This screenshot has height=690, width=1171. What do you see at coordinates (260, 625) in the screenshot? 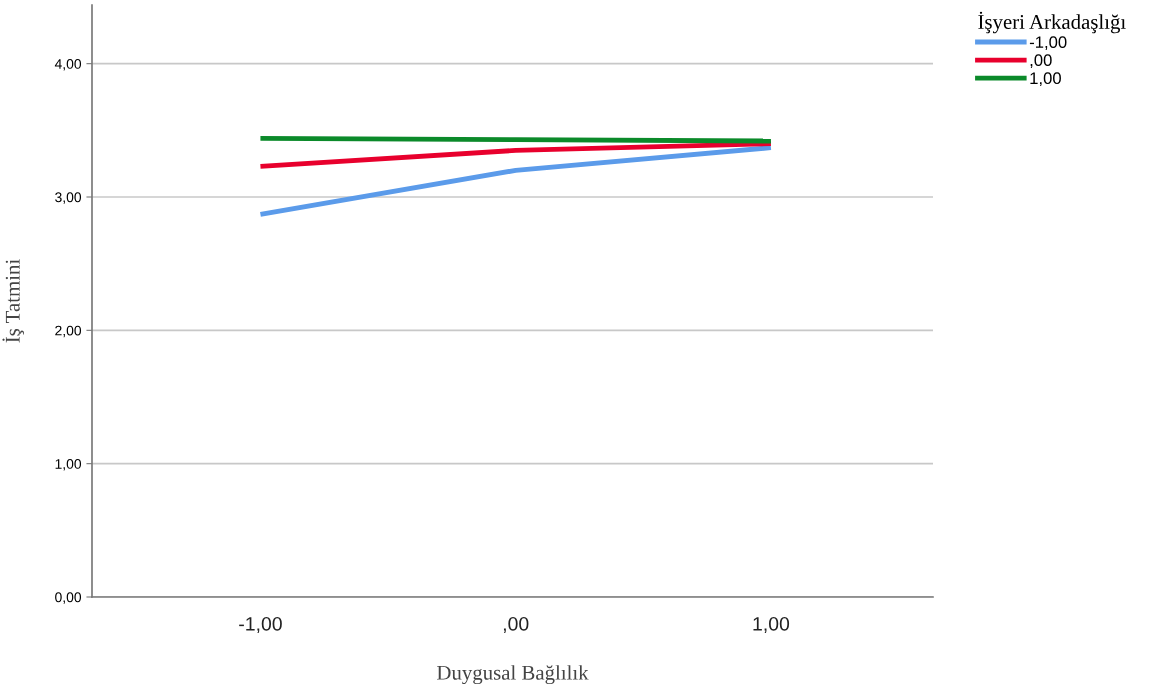
I see `x-tick-label: -1,00` at bounding box center [260, 625].